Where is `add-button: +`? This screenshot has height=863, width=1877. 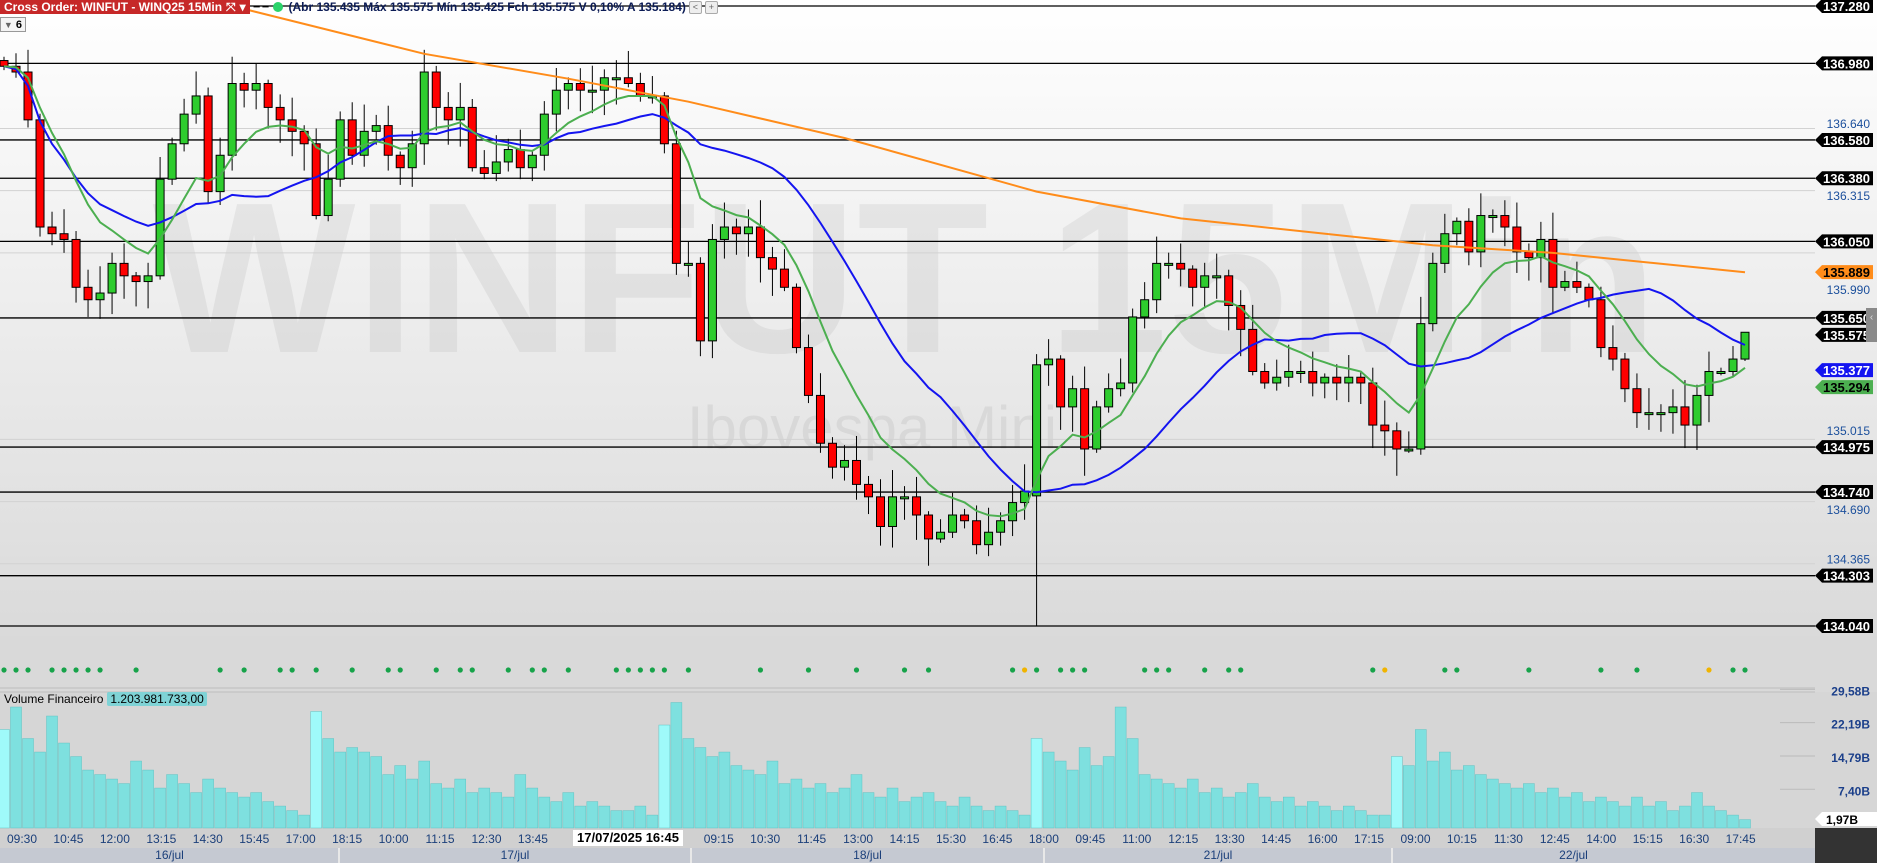 add-button: + is located at coordinates (711, 7).